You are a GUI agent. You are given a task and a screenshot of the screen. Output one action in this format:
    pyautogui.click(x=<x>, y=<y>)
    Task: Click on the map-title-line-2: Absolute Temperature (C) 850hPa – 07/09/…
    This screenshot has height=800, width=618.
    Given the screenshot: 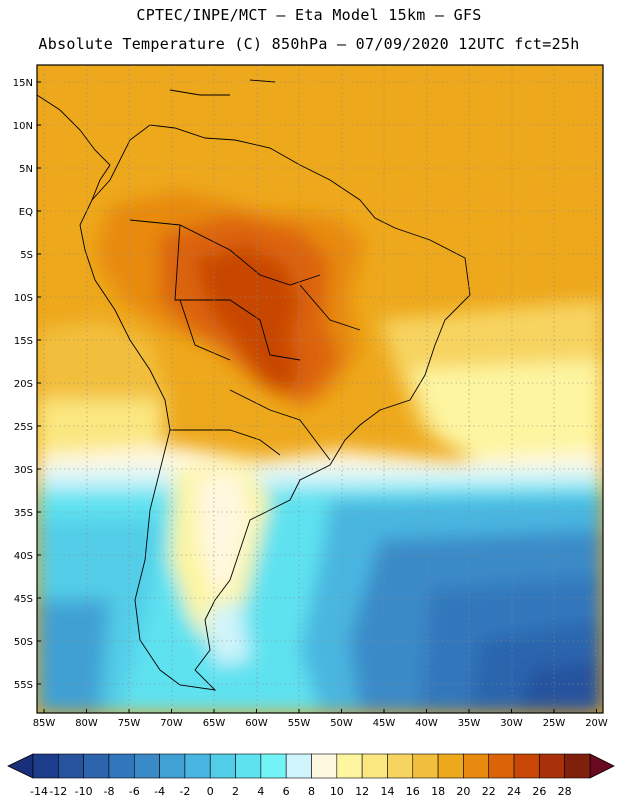 What is the action you would take?
    pyautogui.click(x=309, y=44)
    